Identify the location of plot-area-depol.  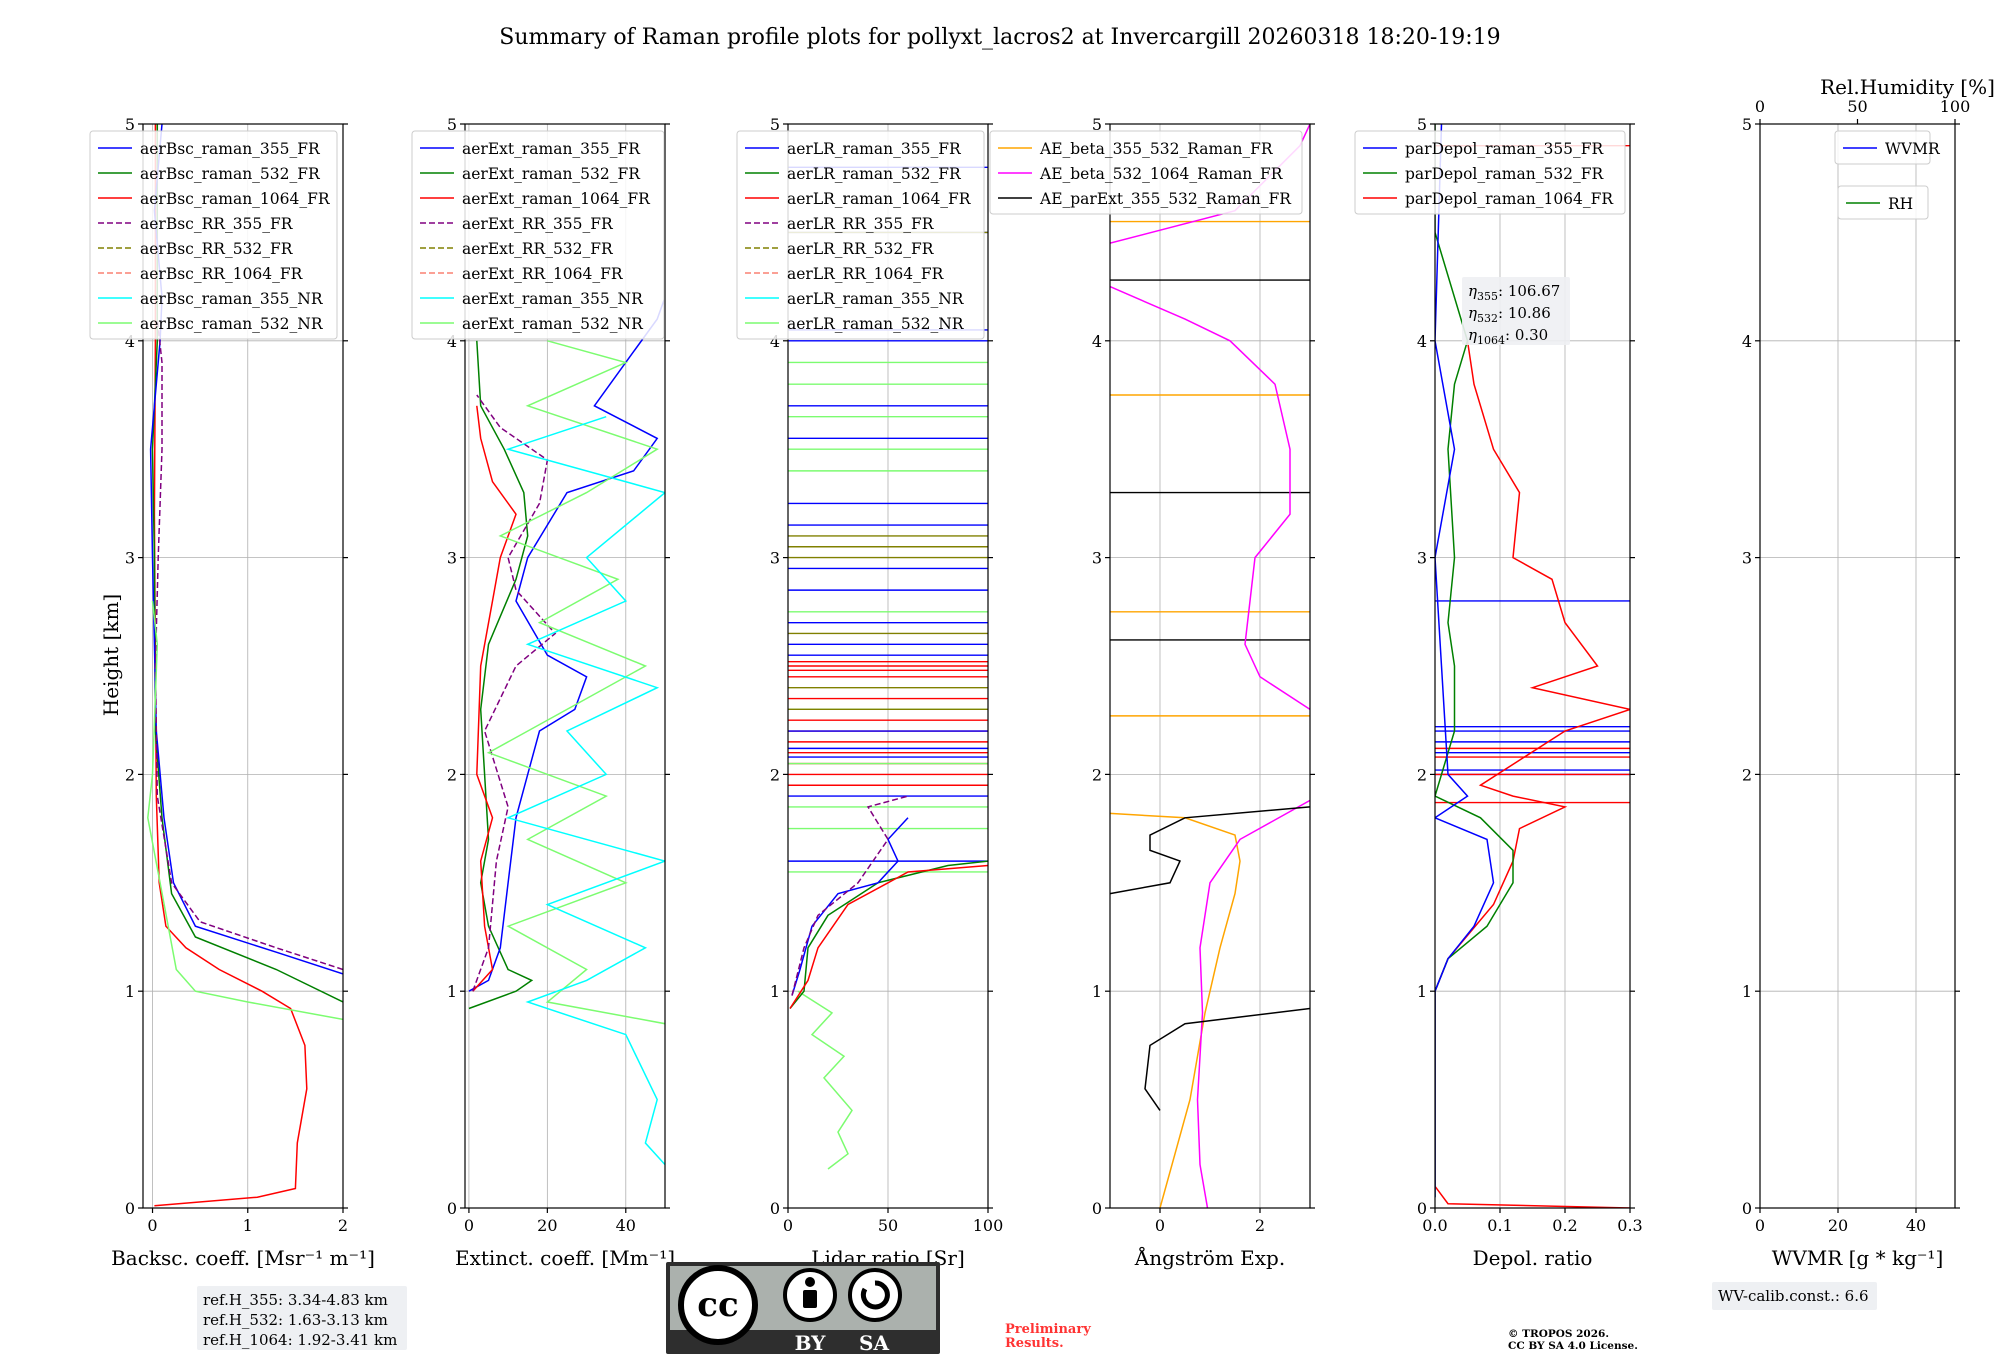
(1532, 666).